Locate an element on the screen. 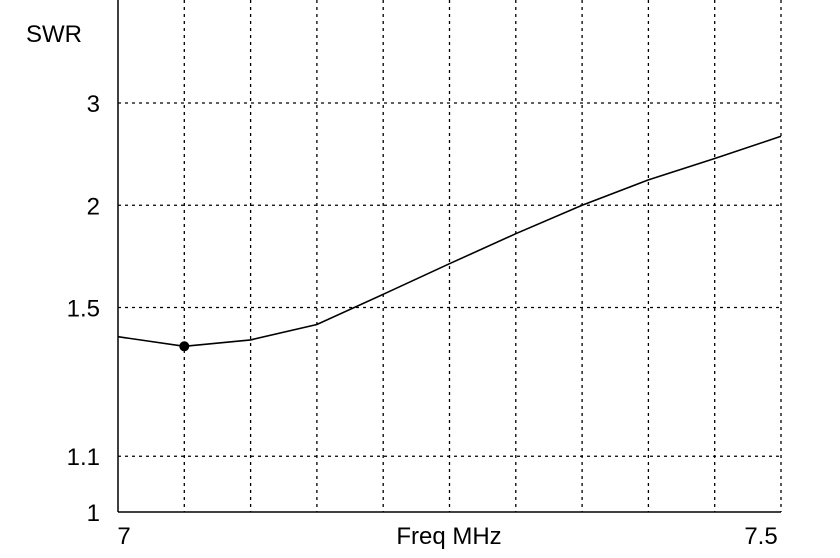 This screenshot has width=840, height=558. y-axis-title: SWR is located at coordinates (54, 34).